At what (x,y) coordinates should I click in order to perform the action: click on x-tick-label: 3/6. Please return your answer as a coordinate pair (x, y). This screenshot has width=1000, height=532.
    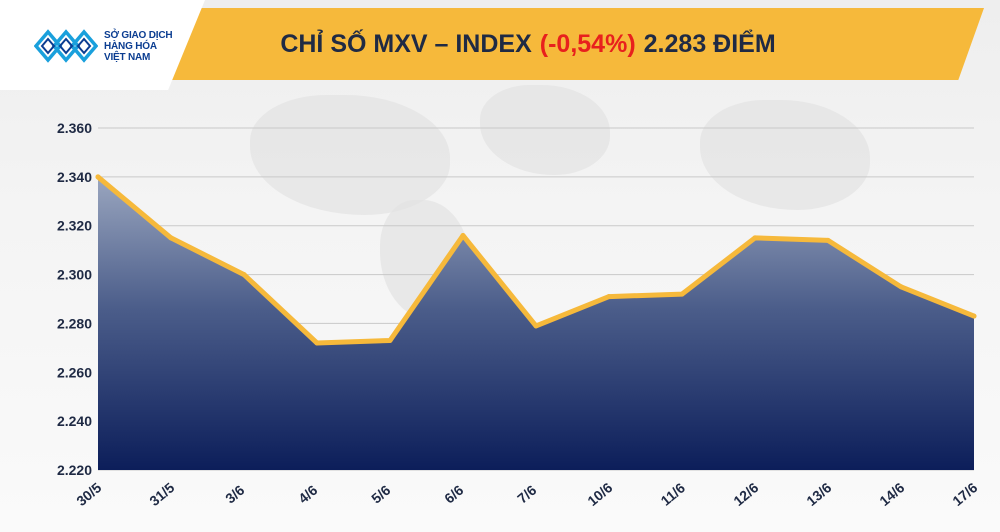
    Looking at the image, I should click on (234, 494).